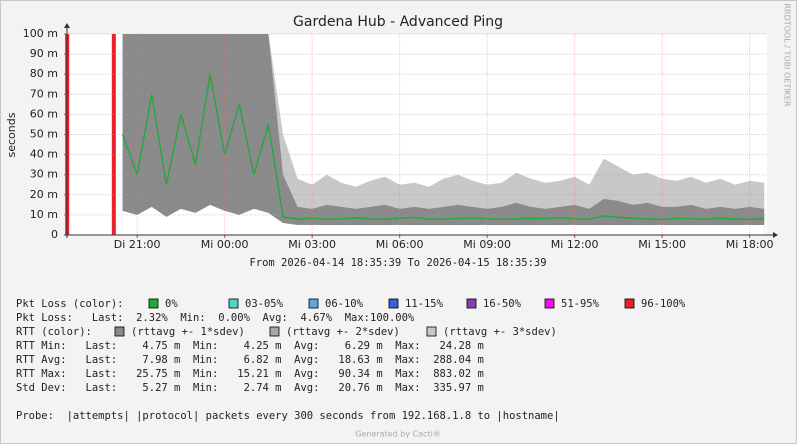 The height and width of the screenshot is (444, 797). What do you see at coordinates (54, 332) in the screenshot?
I see `legend-label: RTT (color):` at bounding box center [54, 332].